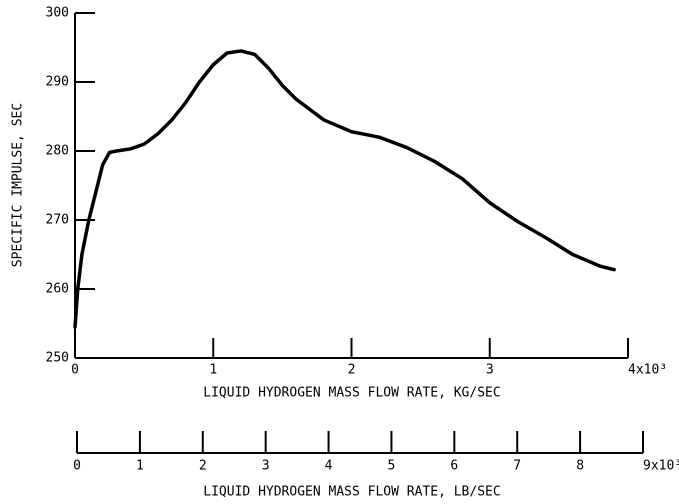  What do you see at coordinates (454, 466) in the screenshot?
I see `x2-tick-label: 6` at bounding box center [454, 466].